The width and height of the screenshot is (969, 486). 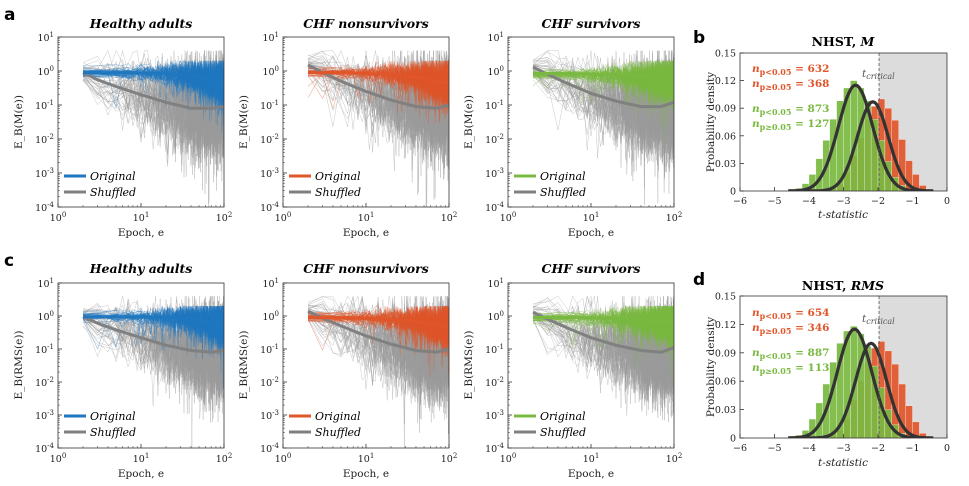 What do you see at coordinates (790, 70) in the screenshot?
I see `annotation-nonsurv-significant: np<0.05 = 632` at bounding box center [790, 70].